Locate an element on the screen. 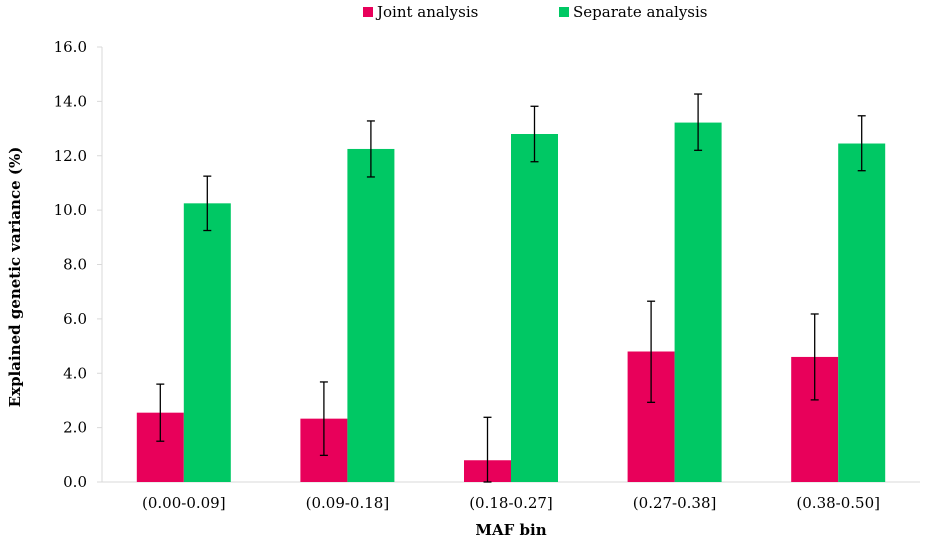  y-axis: 0.0 2.0 4.0 6.0 8.0 10.0 12.0 14.0 16.0 is located at coordinates (78, 264).